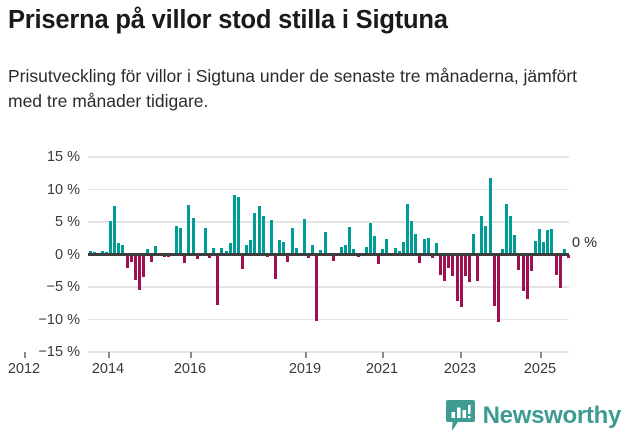 This screenshot has width=631, height=439. I want to click on x-axis: 2012 2014 2016 2019 2021 2023 2025, so click(288, 371).